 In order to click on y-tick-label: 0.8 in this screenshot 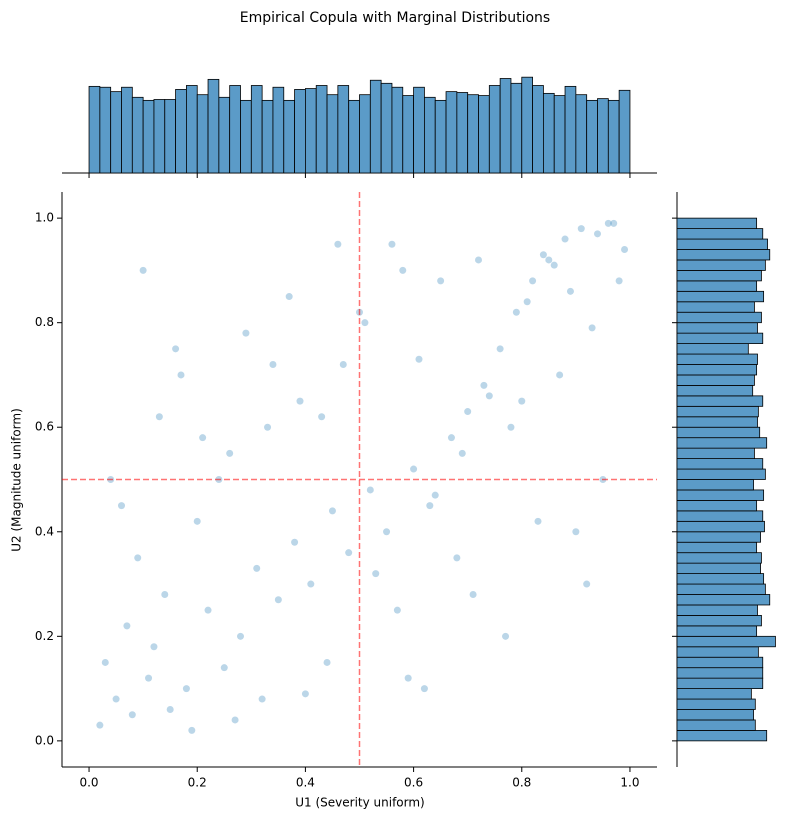, I will do `click(44, 322)`.